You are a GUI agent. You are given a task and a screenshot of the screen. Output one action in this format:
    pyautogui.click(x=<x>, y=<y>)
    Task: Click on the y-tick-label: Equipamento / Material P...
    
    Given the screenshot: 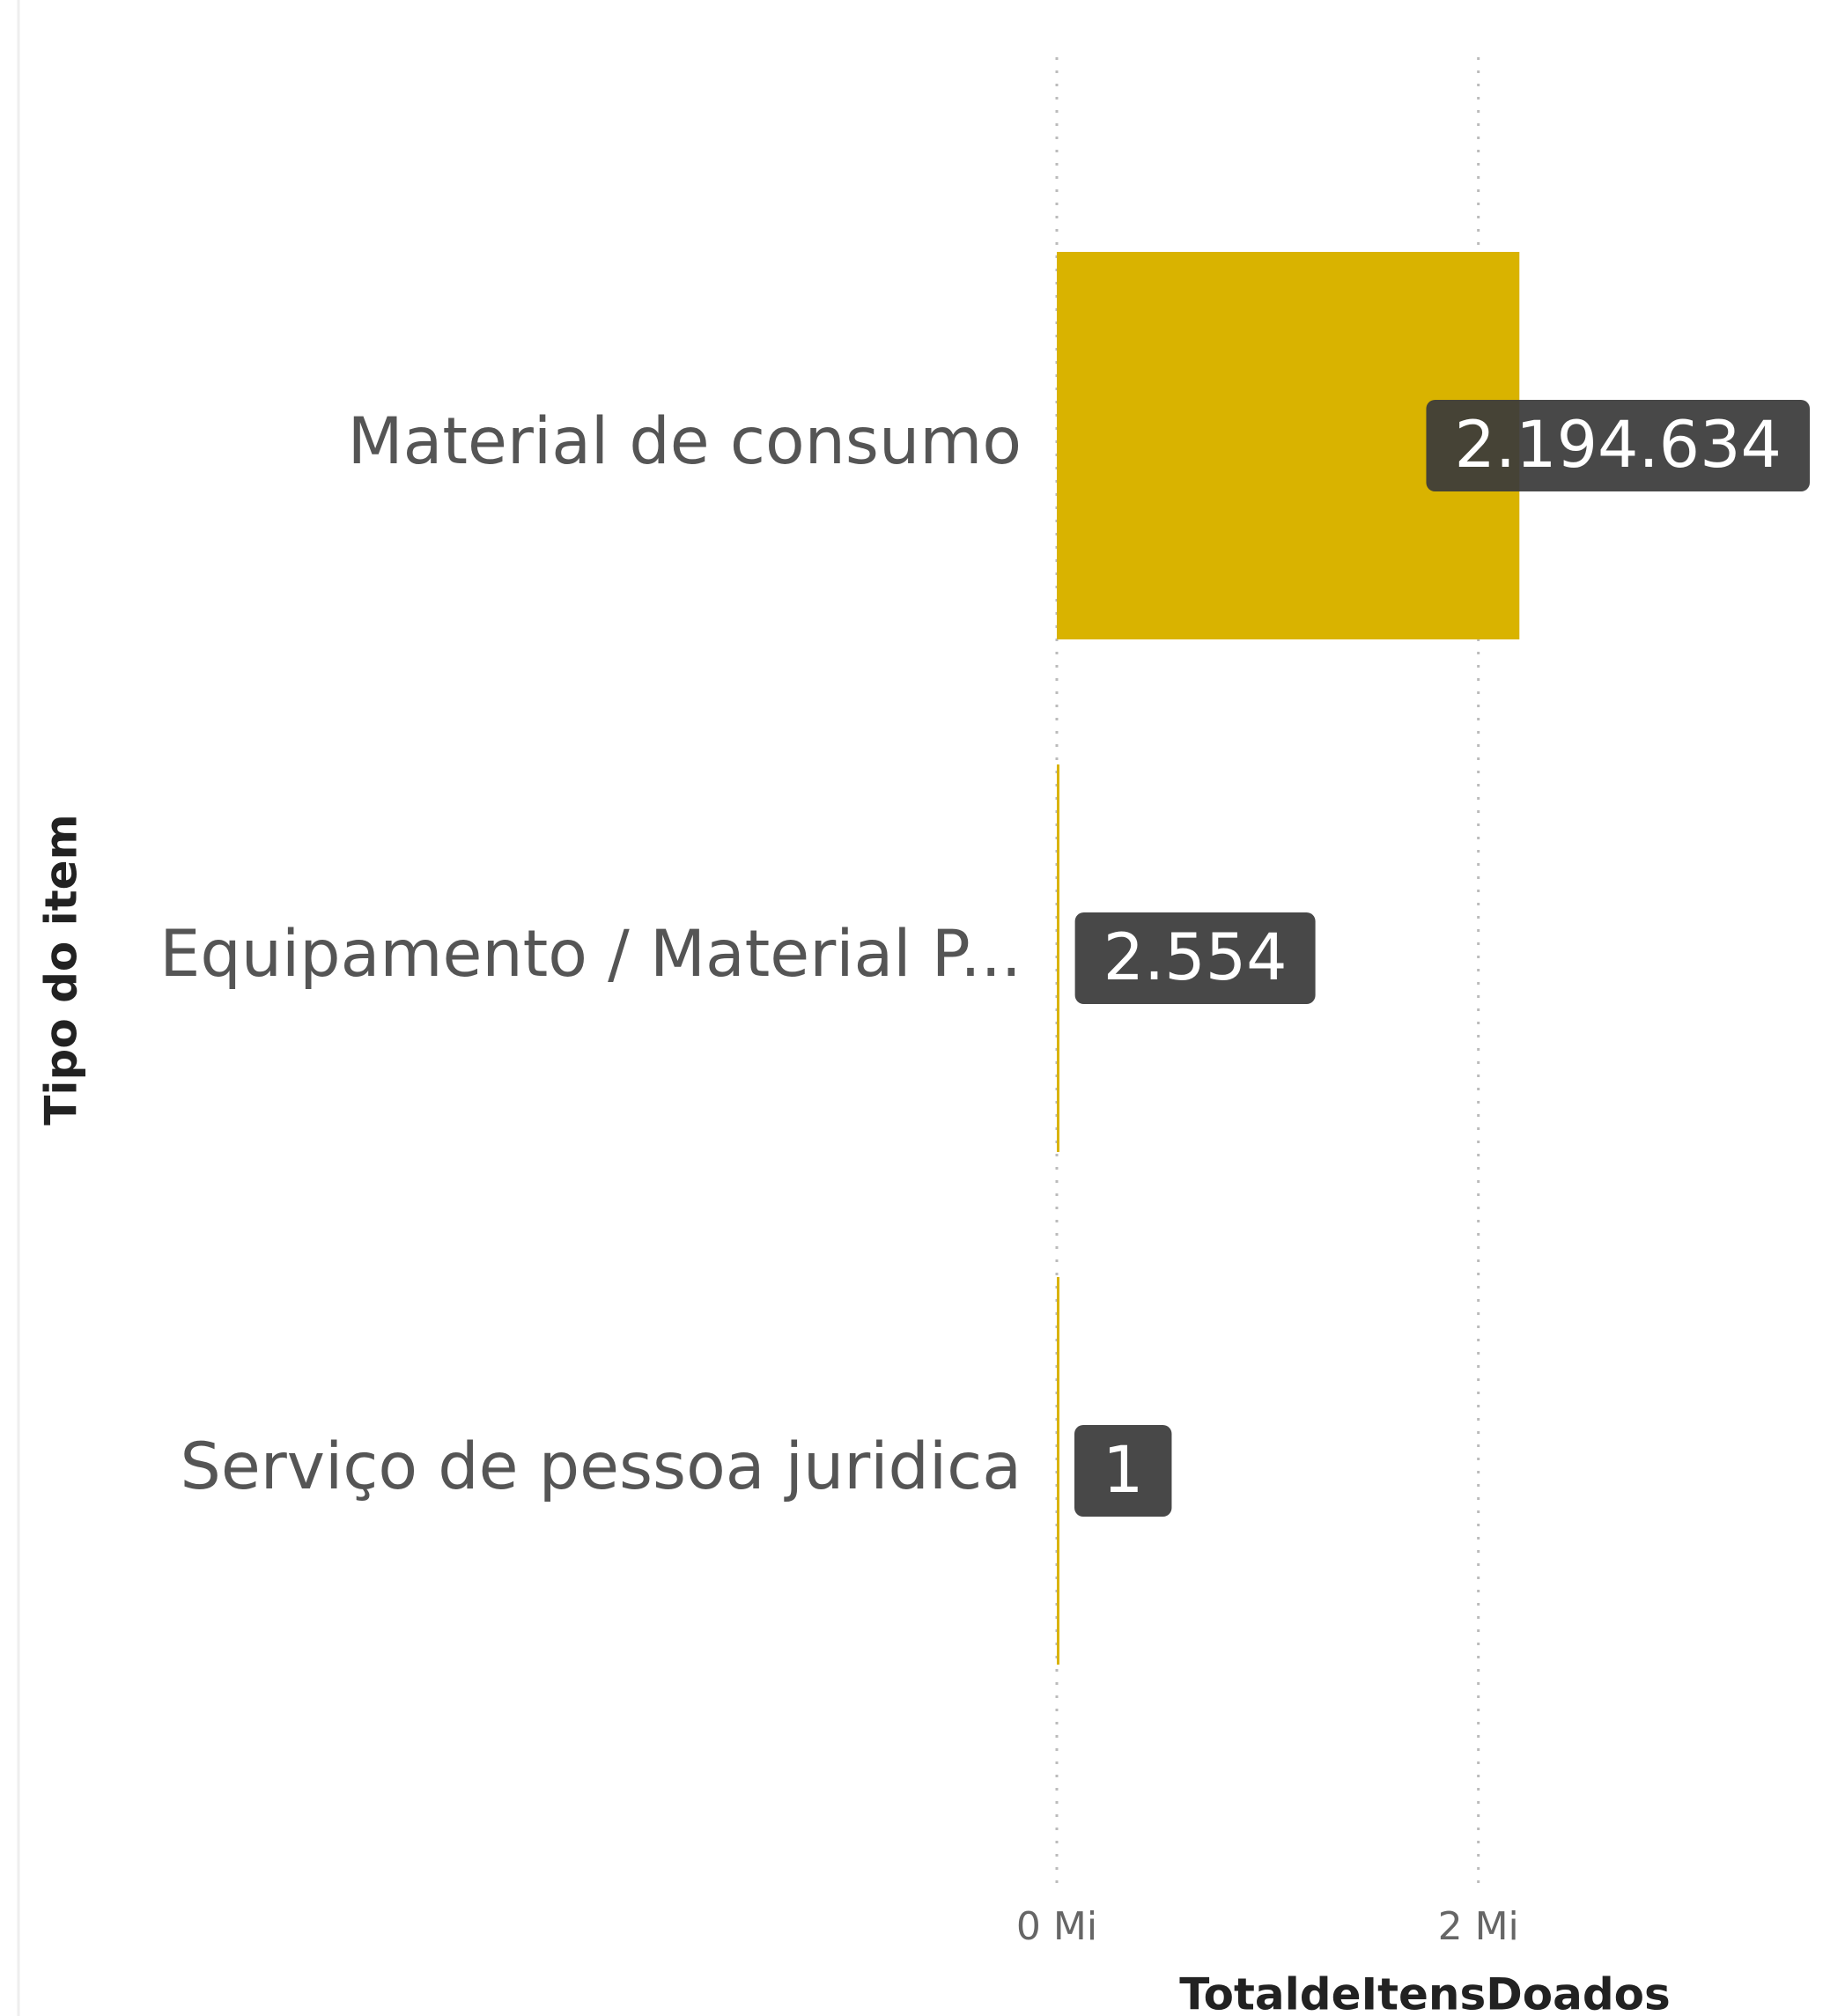 What is the action you would take?
    pyautogui.click(x=590, y=955)
    